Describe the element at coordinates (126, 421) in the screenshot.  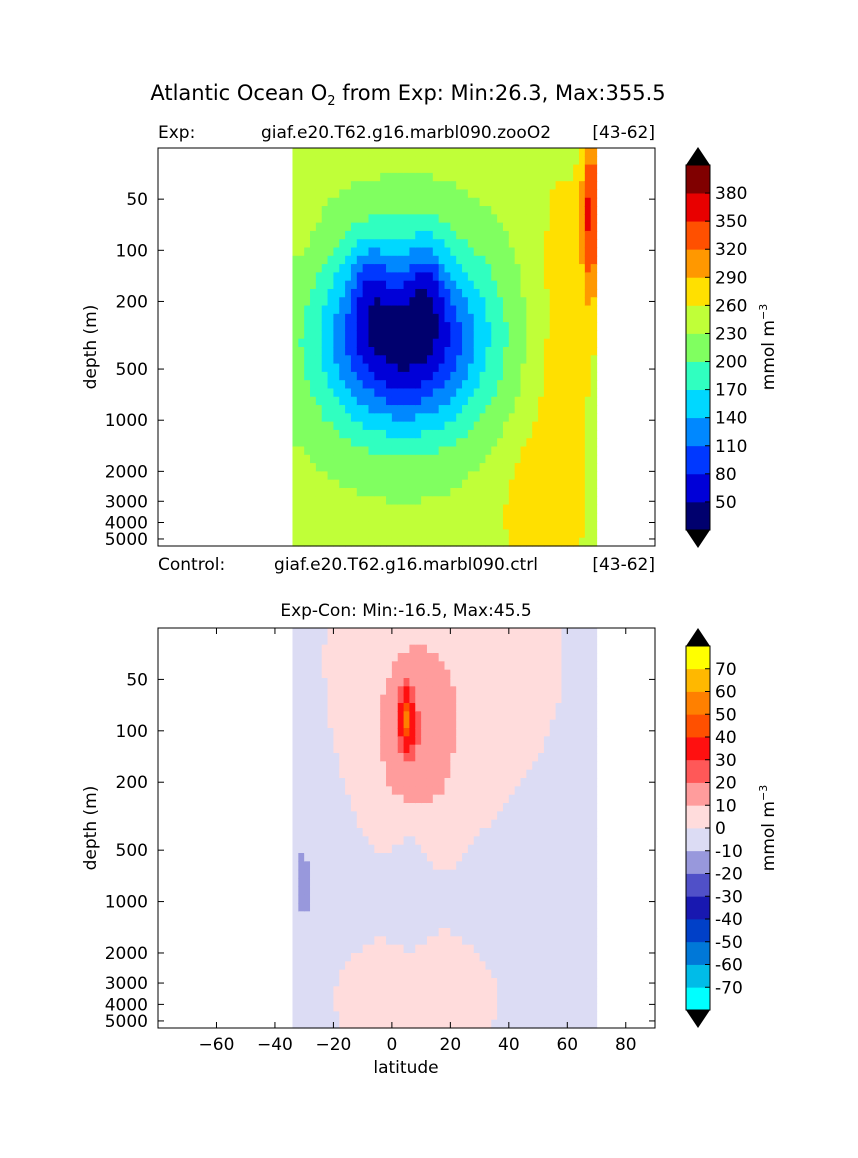
I see `y-tick-label: 1000` at that location.